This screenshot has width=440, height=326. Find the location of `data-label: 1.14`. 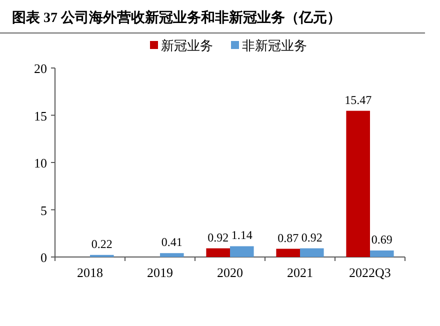

data-label: 1.14 is located at coordinates (241, 235).